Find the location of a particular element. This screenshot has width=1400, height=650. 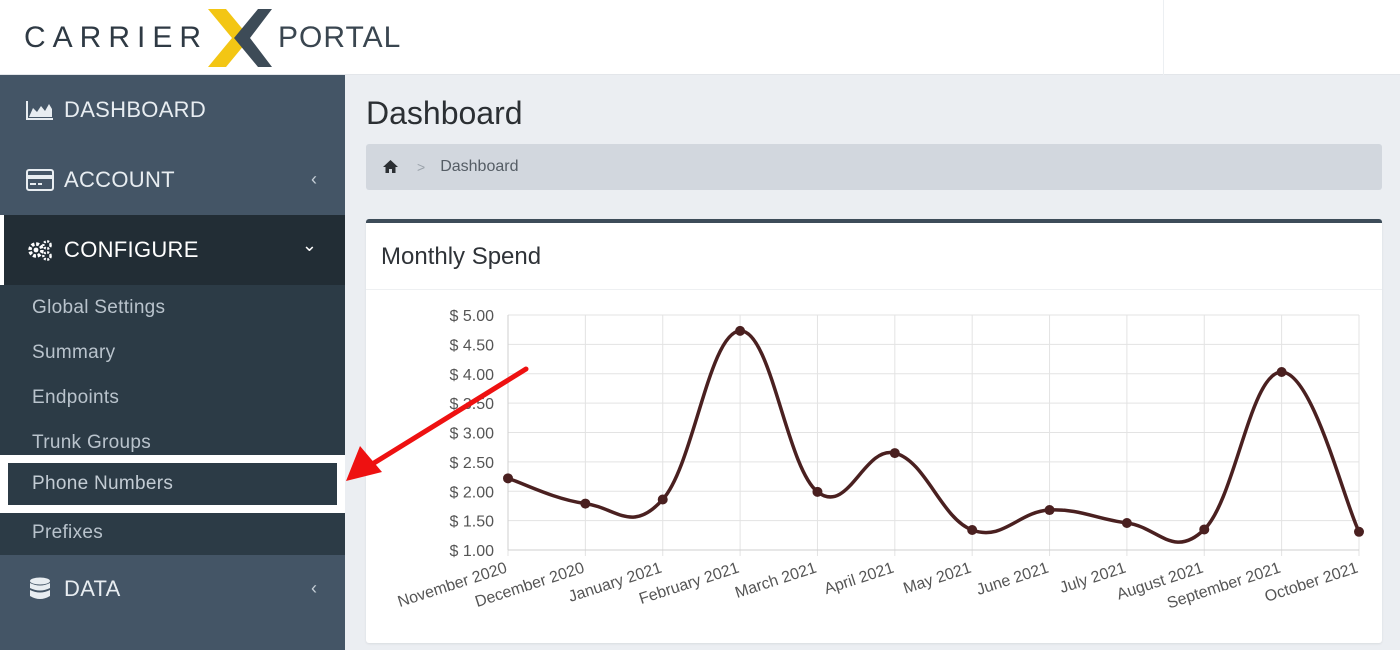

sidebar-item-label: DATA is located at coordinates (92, 588).